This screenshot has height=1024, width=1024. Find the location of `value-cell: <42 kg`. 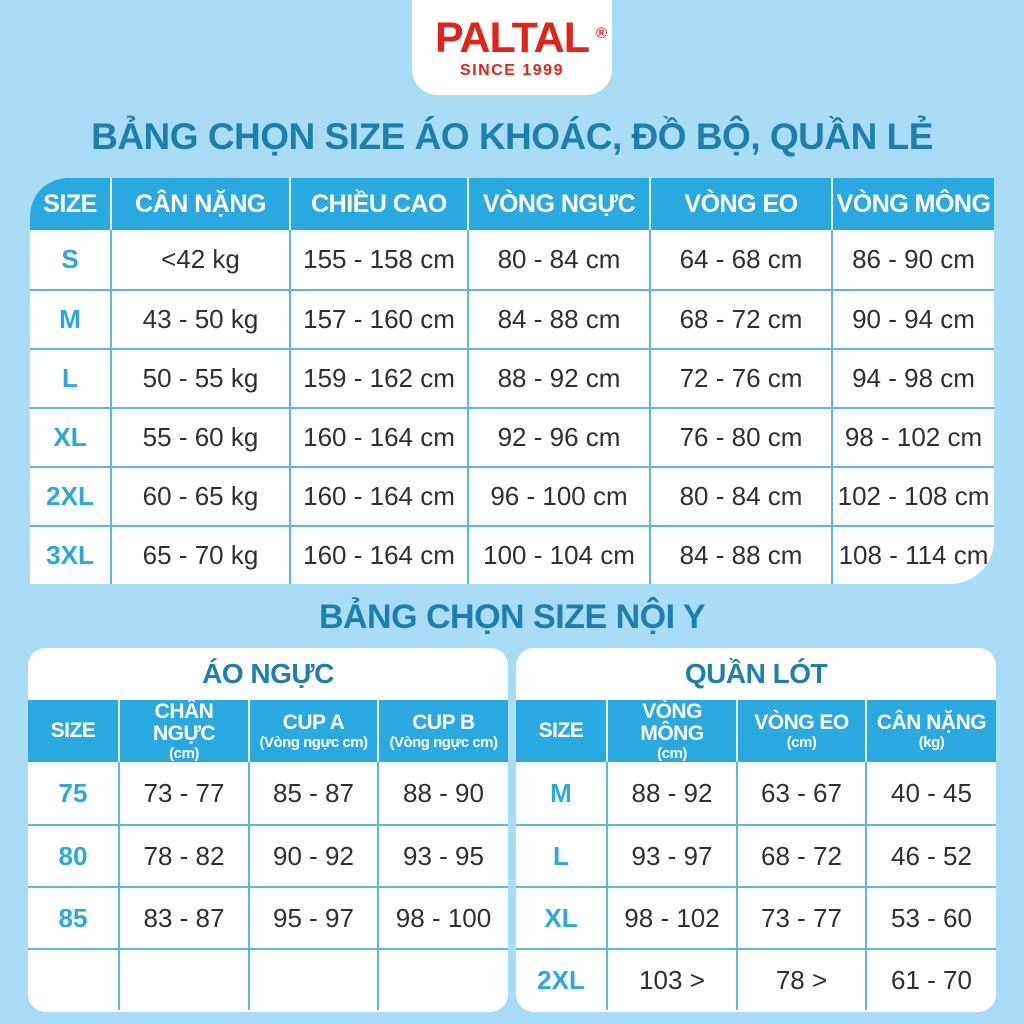

value-cell: <42 kg is located at coordinates (201, 259).